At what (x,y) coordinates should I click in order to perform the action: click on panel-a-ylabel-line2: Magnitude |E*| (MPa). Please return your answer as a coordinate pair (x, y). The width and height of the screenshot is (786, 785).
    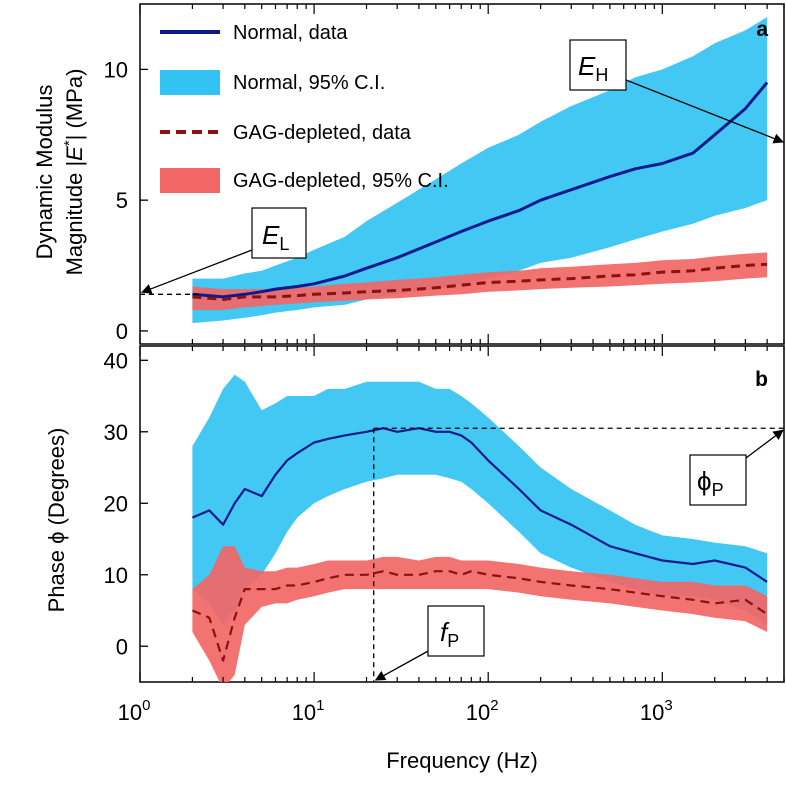
    Looking at the image, I should click on (74, 172).